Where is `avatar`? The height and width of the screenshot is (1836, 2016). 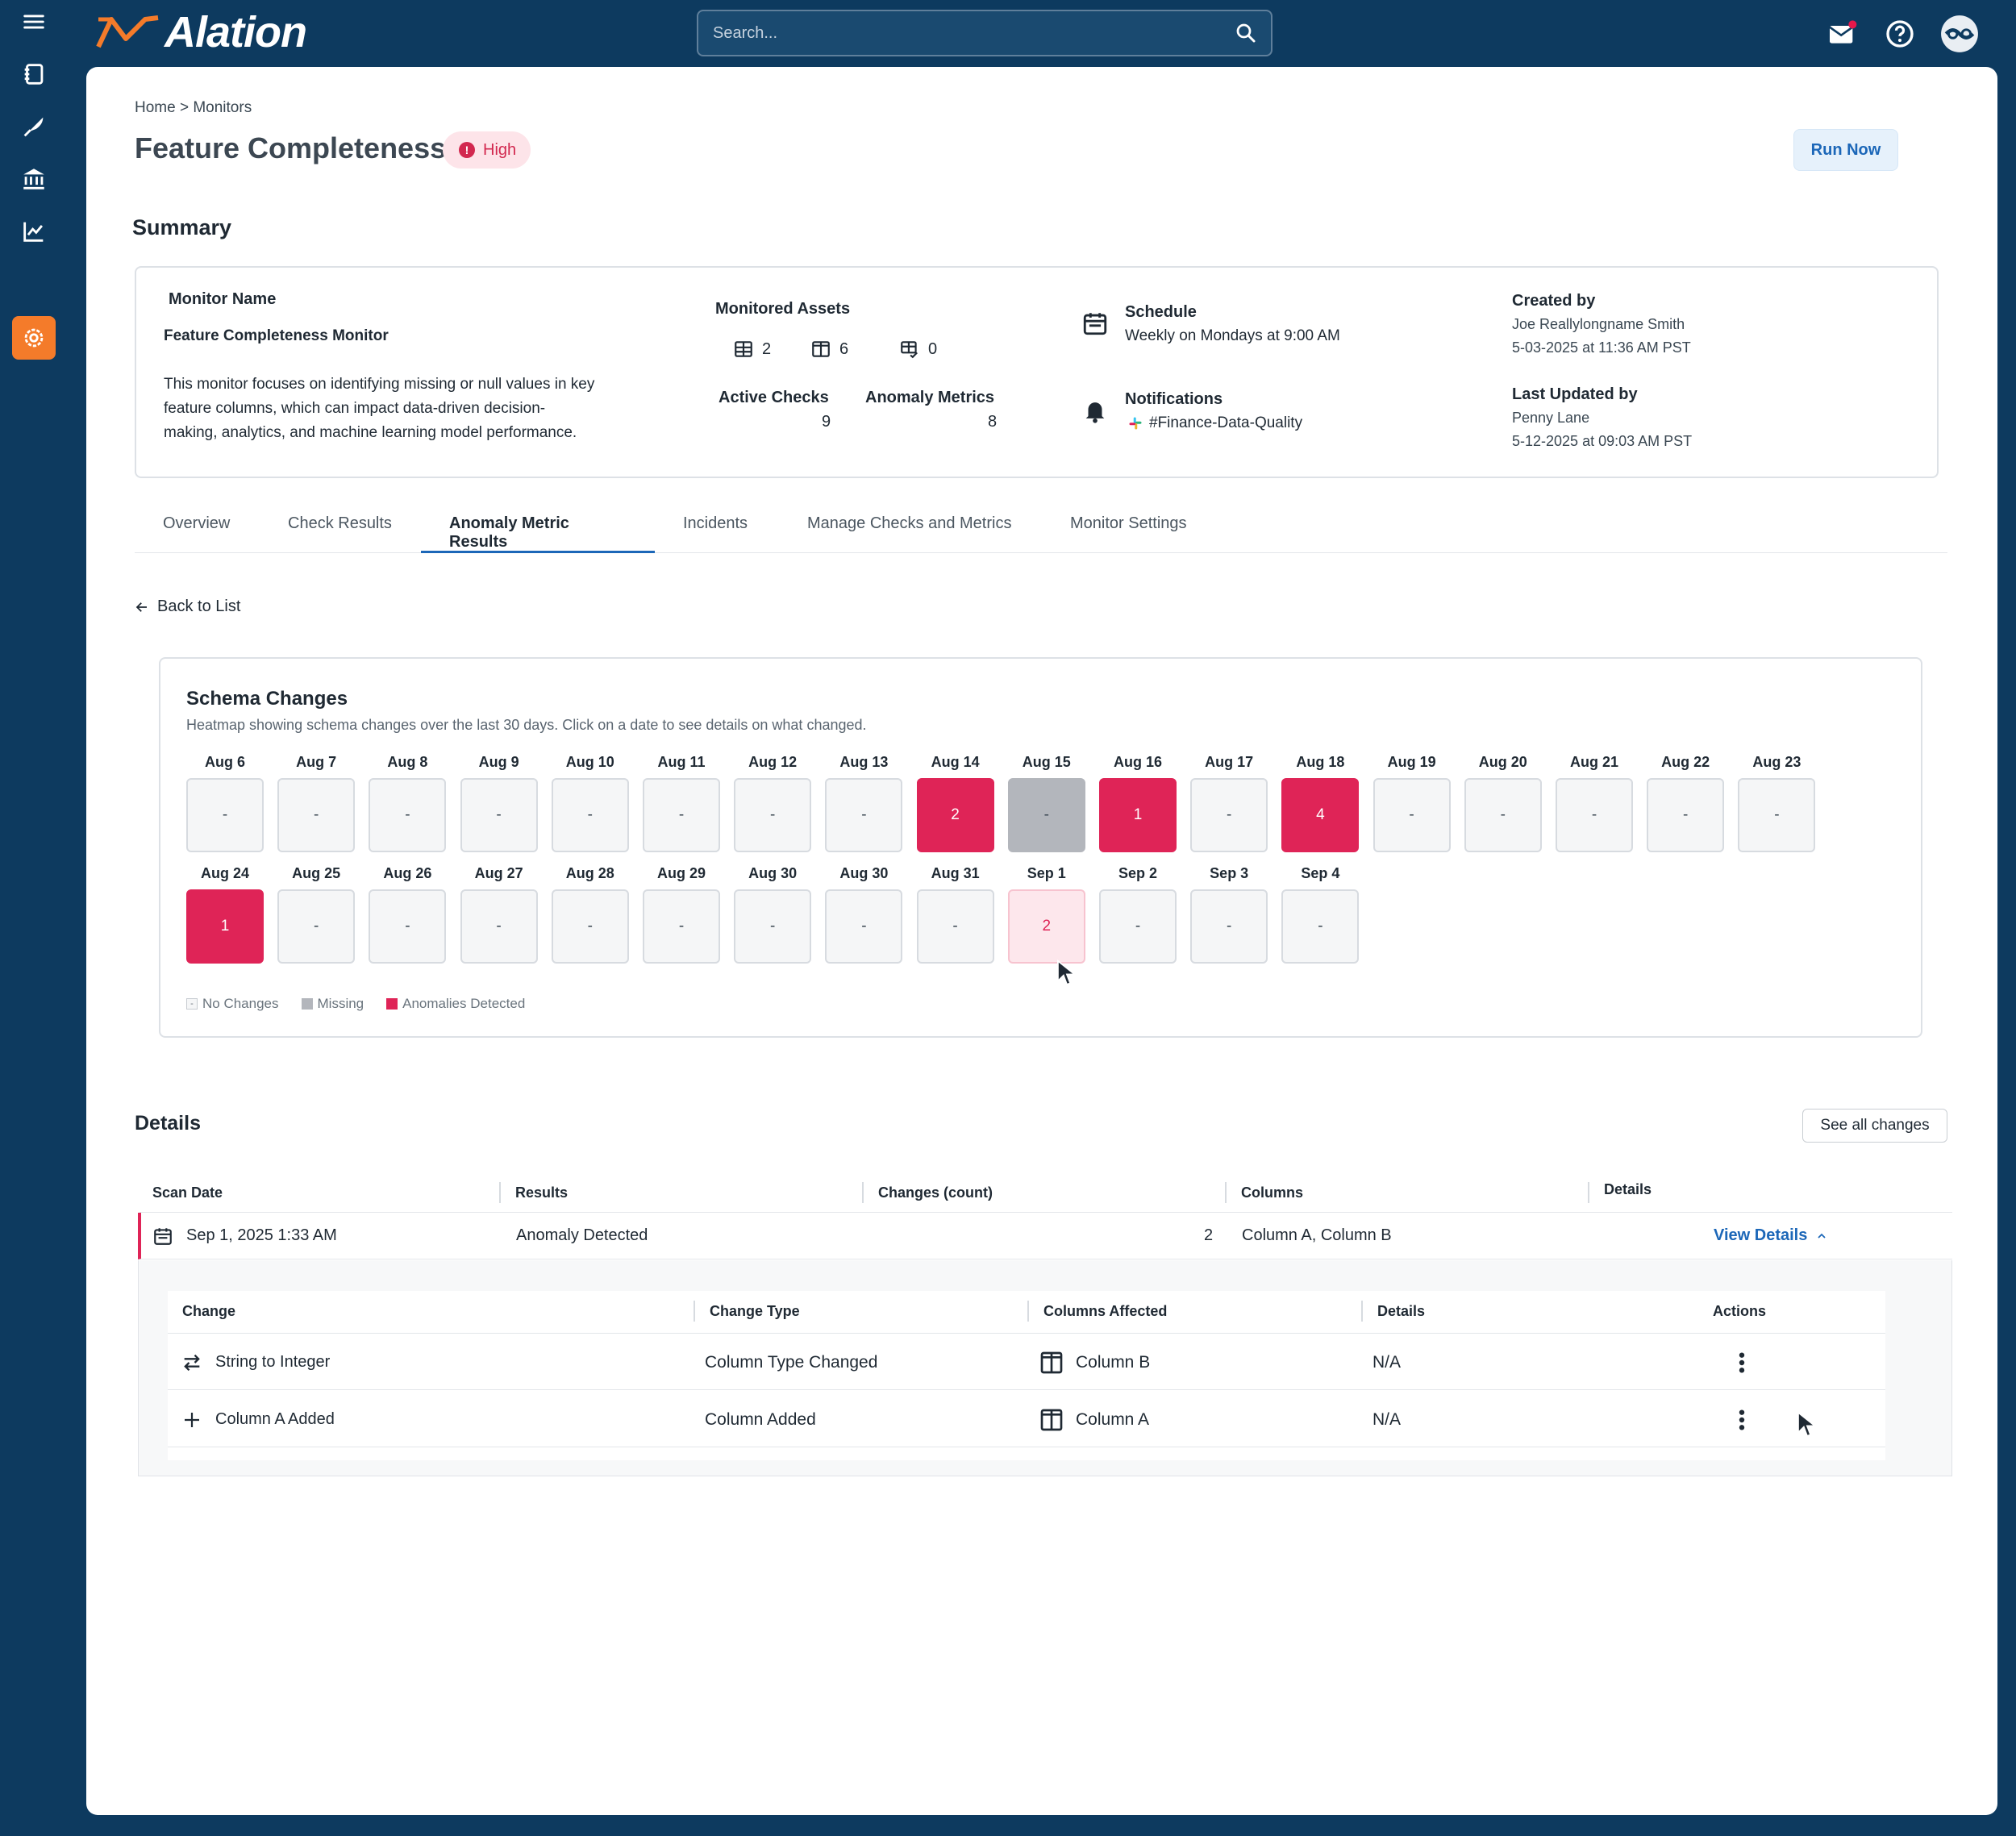
avatar is located at coordinates (1960, 34).